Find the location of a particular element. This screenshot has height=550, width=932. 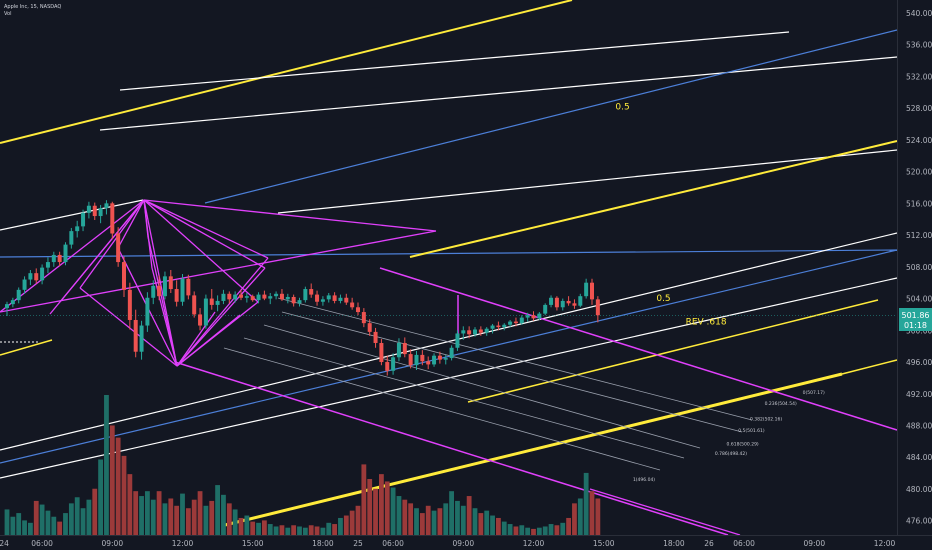

price-tick-label: 512.00 is located at coordinates (919, 235).